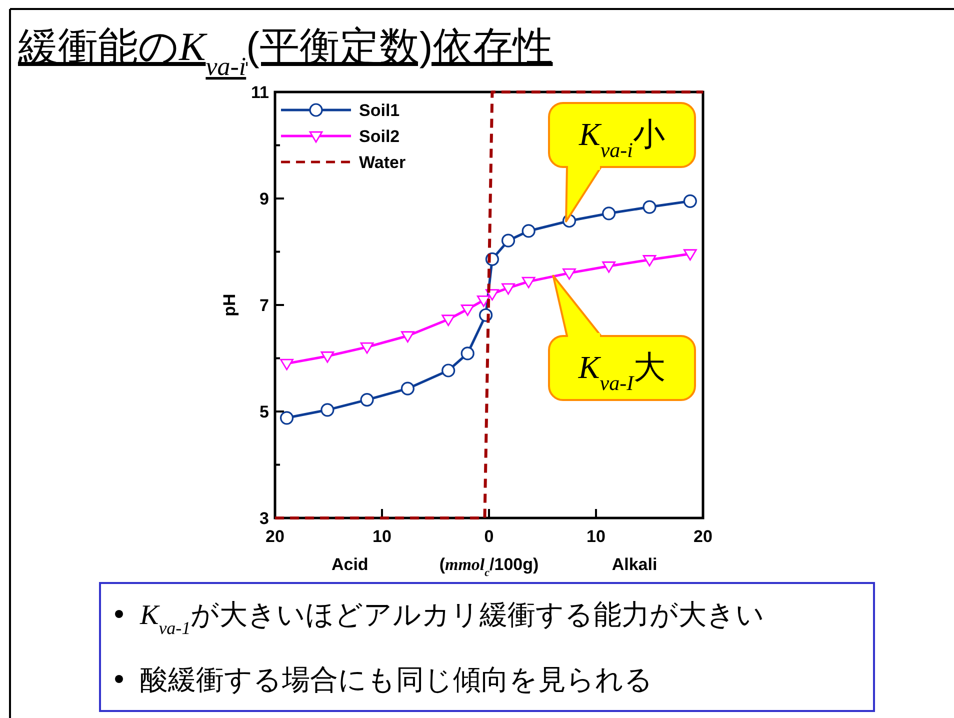 The height and width of the screenshot is (718, 954). I want to click on legend-label: Soil2, so click(379, 136).